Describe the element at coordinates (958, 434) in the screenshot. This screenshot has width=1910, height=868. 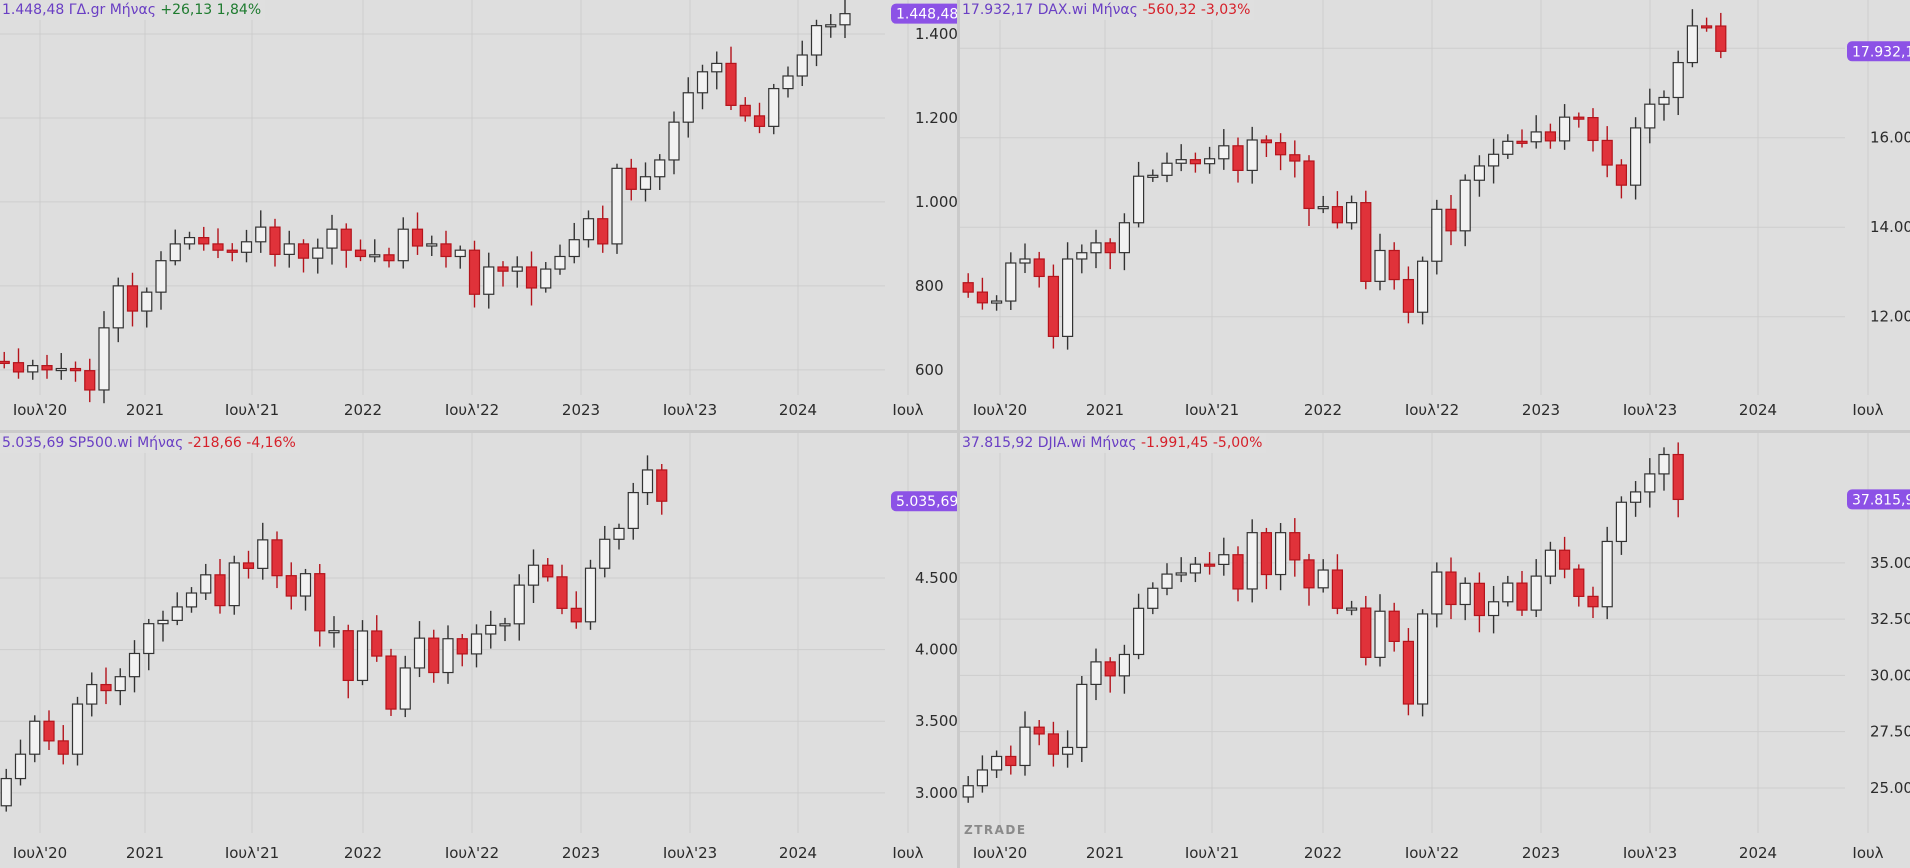
I see `vertical-divider` at that location.